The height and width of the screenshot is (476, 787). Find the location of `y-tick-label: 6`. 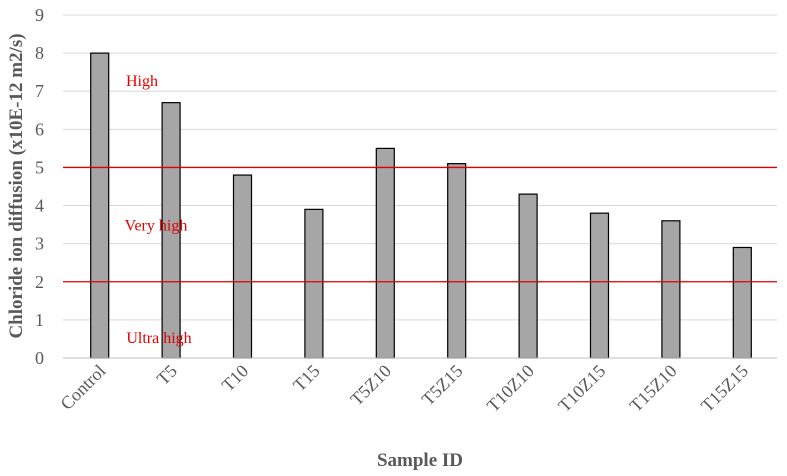

y-tick-label: 6 is located at coordinates (39, 129).